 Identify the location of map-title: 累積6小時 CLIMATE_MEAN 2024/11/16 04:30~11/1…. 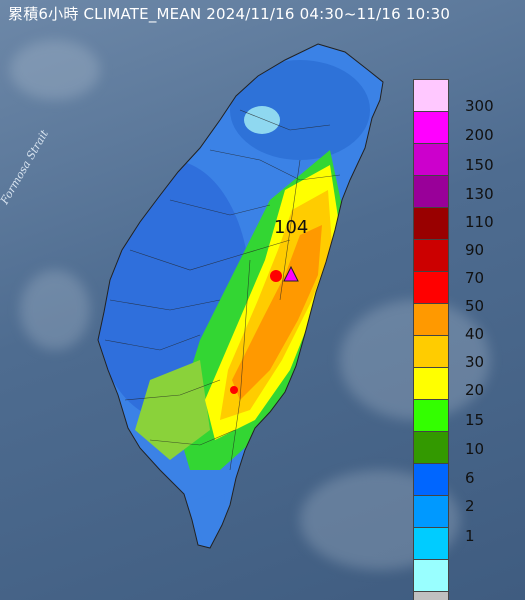
(229, 14).